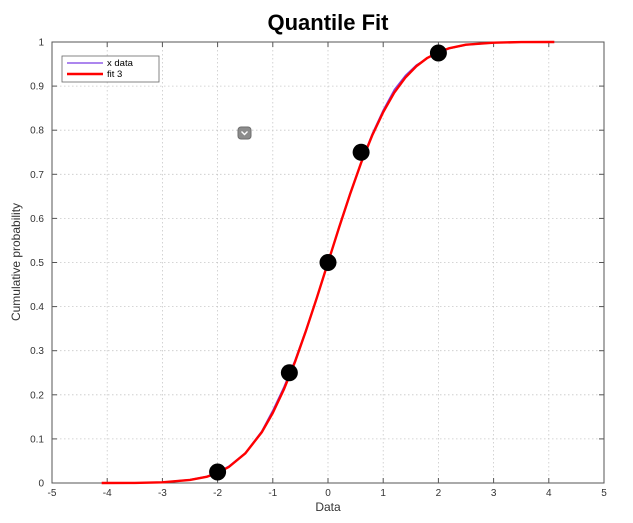 The width and height of the screenshot is (633, 523). Describe the element at coordinates (37, 219) in the screenshot. I see `y-tick-label: 0.6` at that location.